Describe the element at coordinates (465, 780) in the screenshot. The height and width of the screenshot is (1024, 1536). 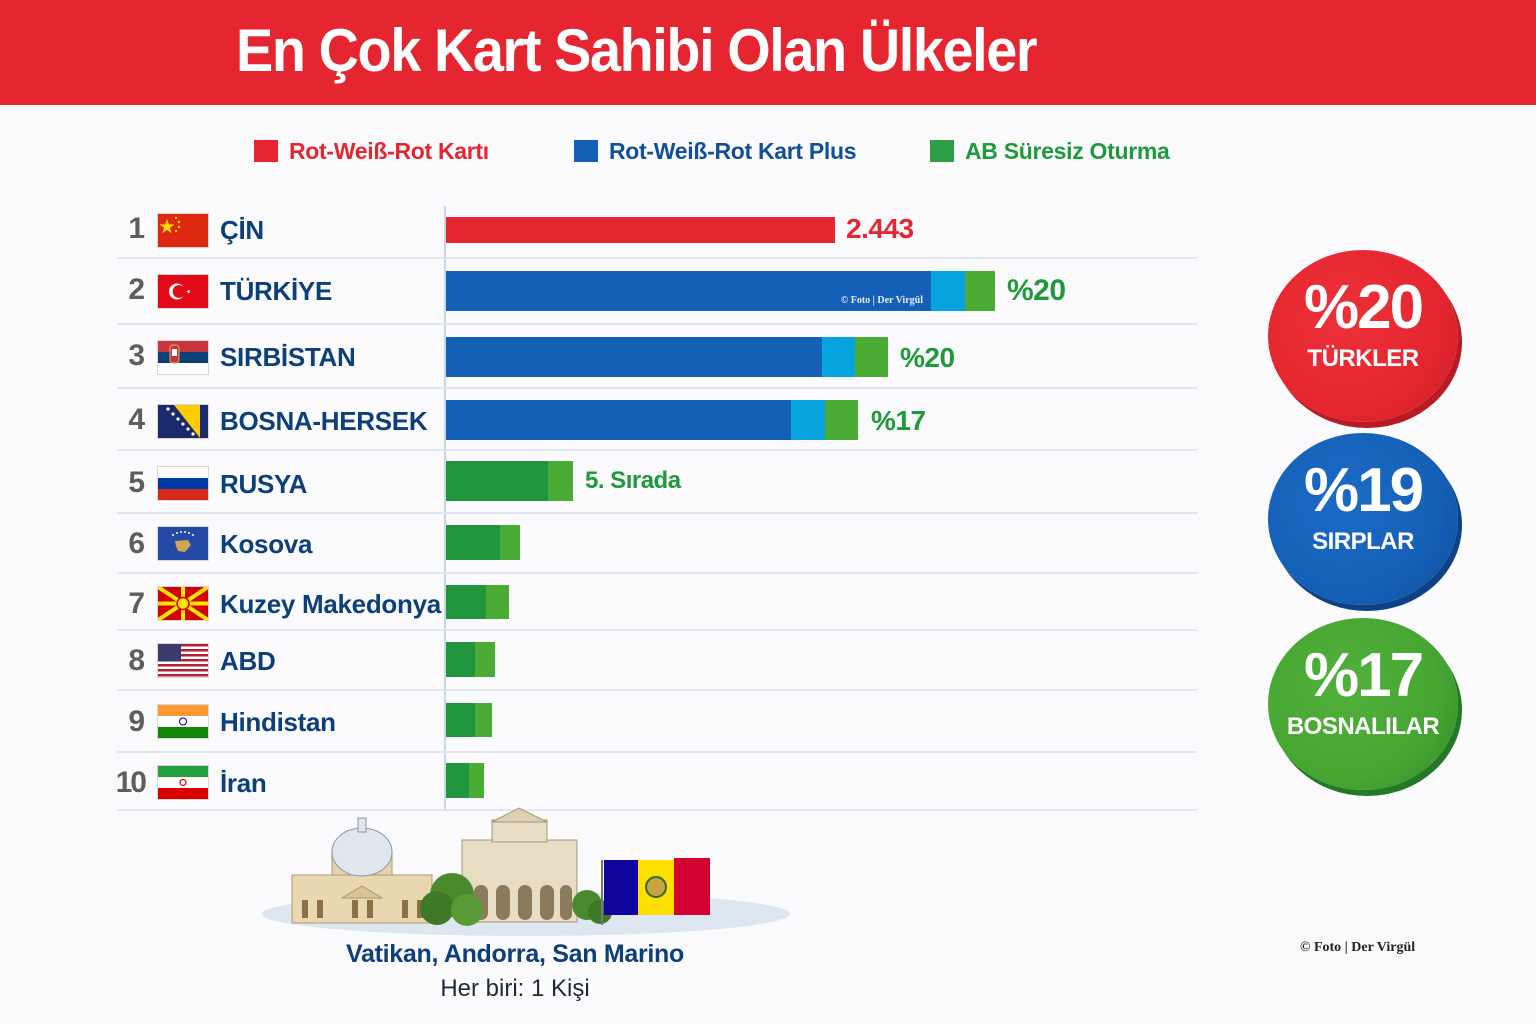
I see `bar-iran` at that location.